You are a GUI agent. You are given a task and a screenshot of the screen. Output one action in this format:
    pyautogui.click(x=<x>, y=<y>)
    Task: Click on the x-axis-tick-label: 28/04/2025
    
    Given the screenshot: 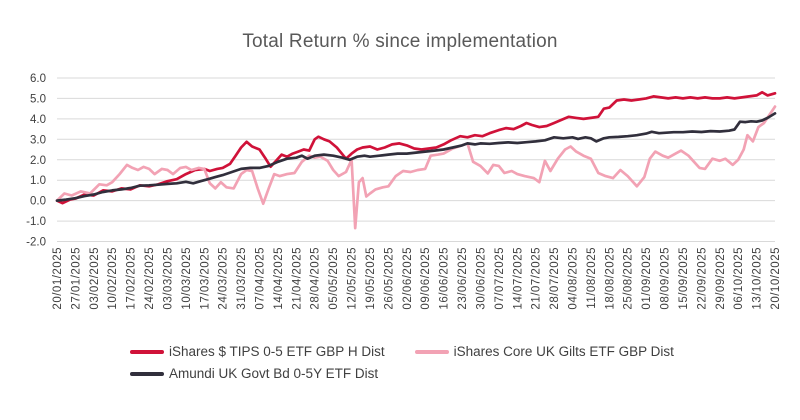 What is the action you would take?
    pyautogui.click(x=316, y=278)
    